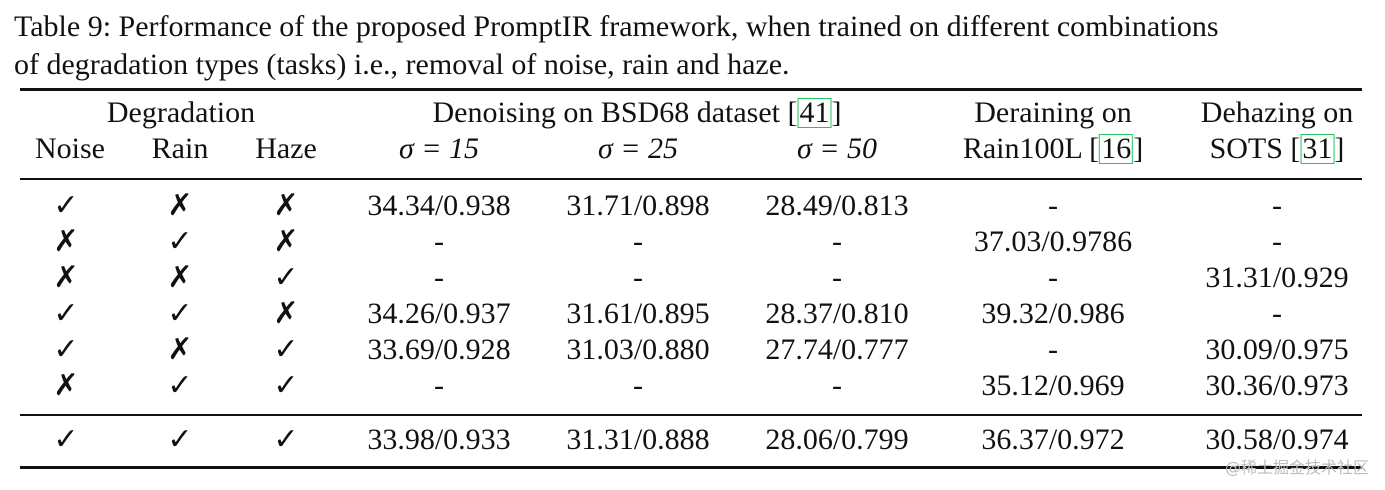  Describe the element at coordinates (439, 439) in the screenshot. I see `cell-sigma15: 33.98/0.933` at that location.